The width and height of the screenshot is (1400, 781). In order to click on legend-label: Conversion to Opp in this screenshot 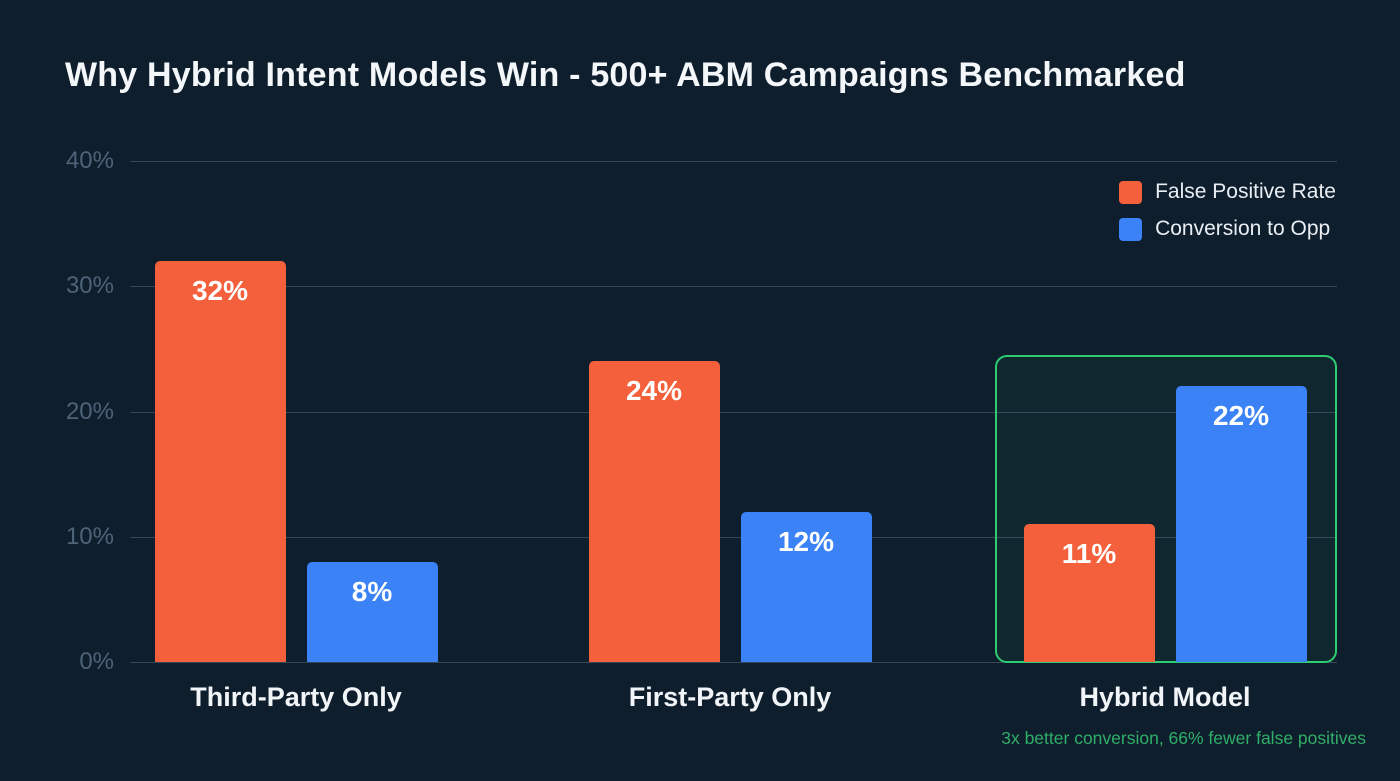, I will do `click(1243, 228)`.